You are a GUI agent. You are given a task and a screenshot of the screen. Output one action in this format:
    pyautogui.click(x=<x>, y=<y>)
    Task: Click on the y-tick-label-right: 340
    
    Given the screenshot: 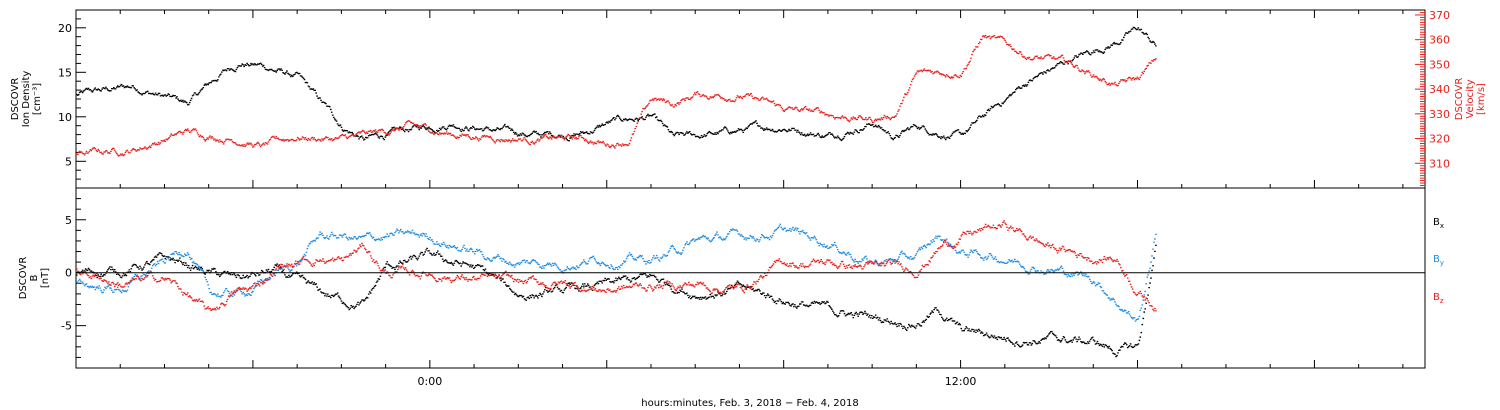 What is the action you would take?
    pyautogui.click(x=1439, y=89)
    